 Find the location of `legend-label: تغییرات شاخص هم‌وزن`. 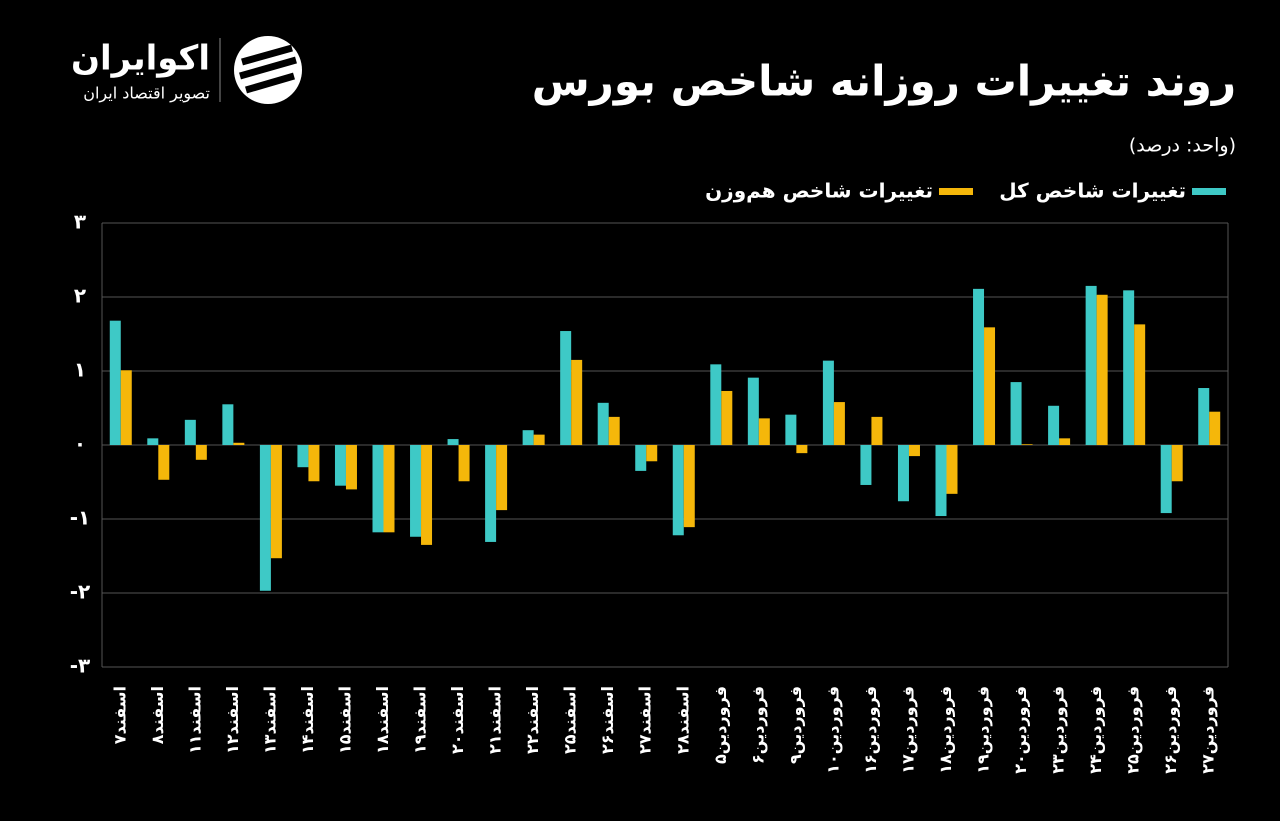

legend-label: تغییرات شاخص هم‌وزن is located at coordinates (819, 191).